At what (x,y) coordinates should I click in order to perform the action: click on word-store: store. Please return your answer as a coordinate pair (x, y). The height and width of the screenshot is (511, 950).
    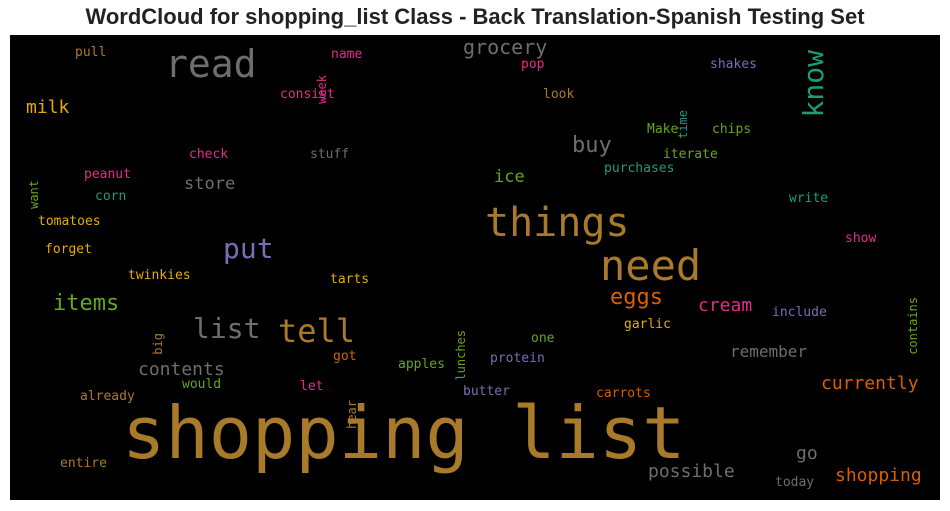
    Looking at the image, I should click on (210, 184).